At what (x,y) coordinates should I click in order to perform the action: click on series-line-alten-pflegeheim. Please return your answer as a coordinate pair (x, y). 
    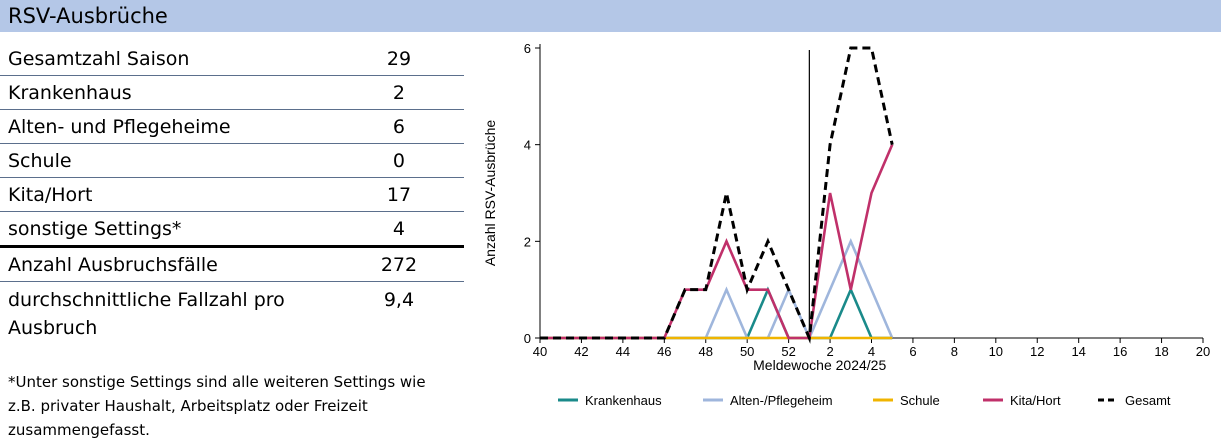
    Looking at the image, I should click on (717, 290).